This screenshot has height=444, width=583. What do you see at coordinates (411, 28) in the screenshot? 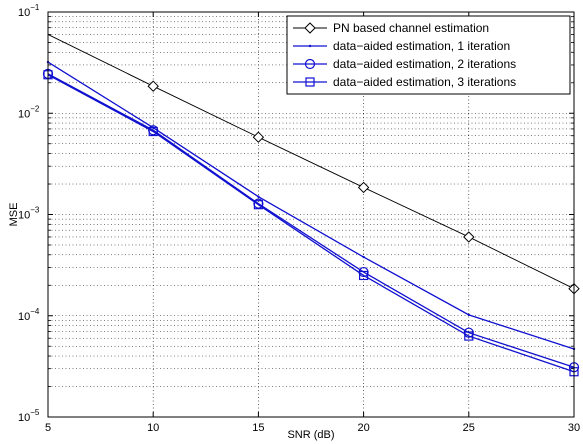
I see `legend-entry-label: PN based channel estimation` at bounding box center [411, 28].